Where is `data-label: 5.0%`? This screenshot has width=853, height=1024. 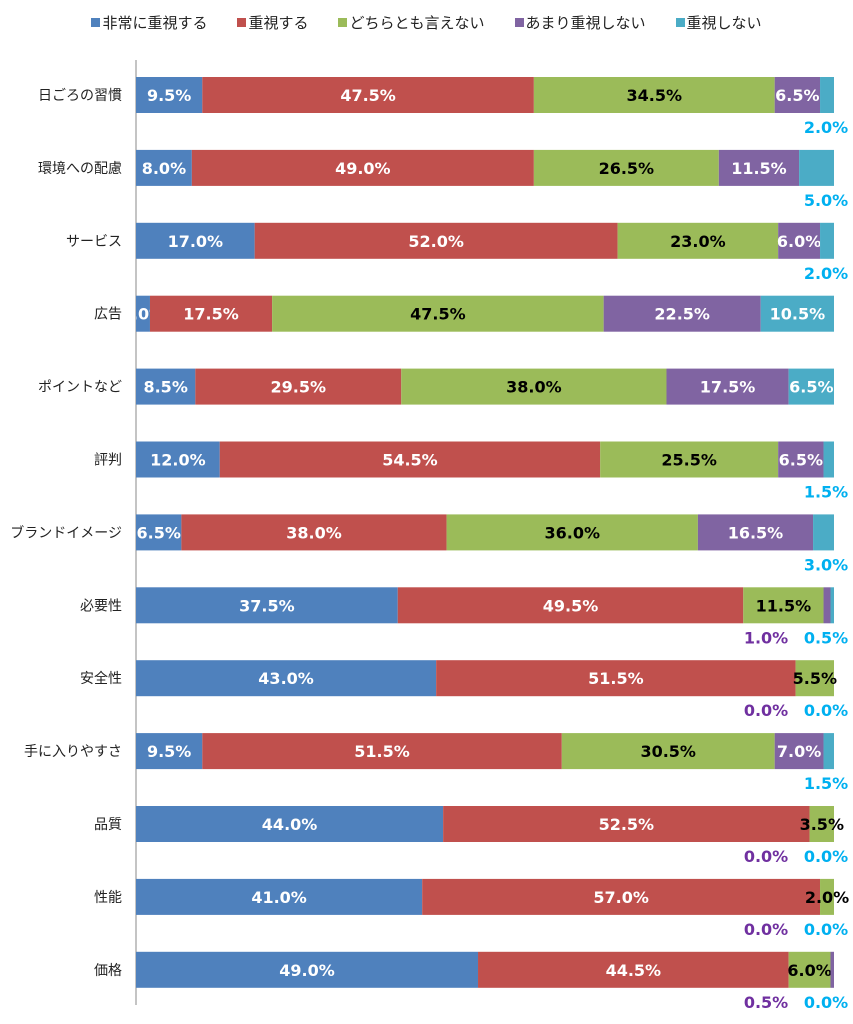 data-label: 5.0% is located at coordinates (826, 200).